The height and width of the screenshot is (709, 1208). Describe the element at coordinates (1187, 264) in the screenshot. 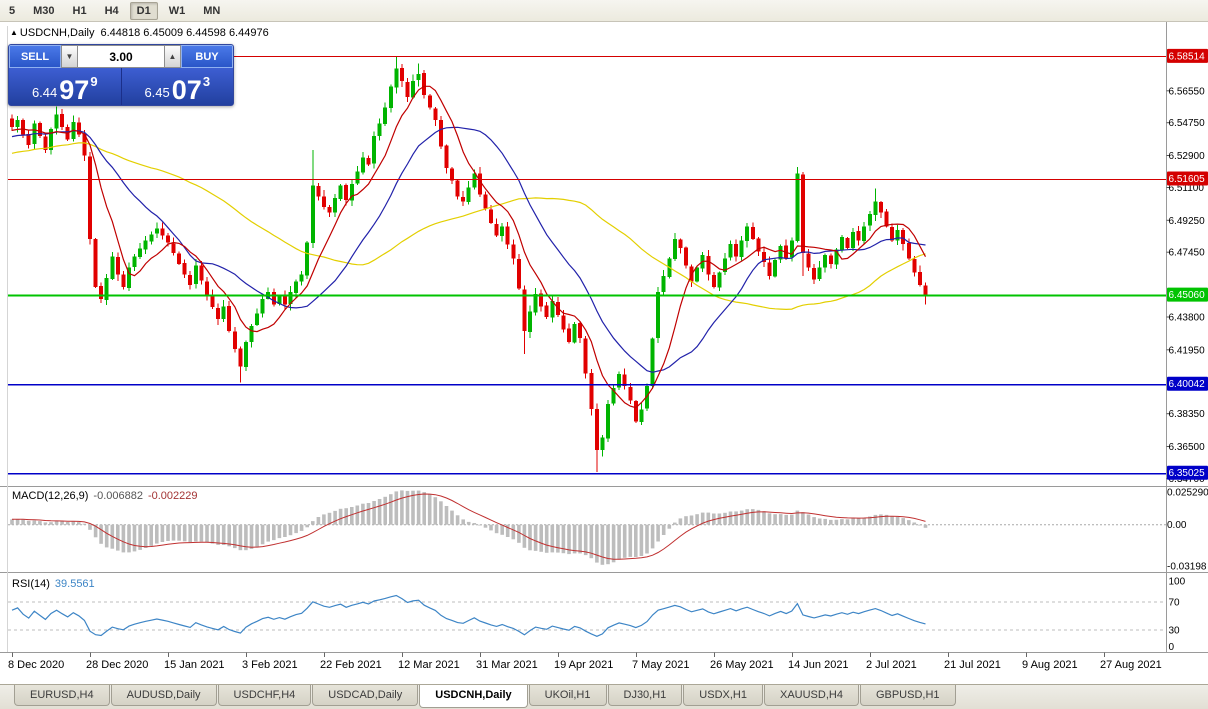

I see `price-axis-tags: 6.58514 6.51605 6.45060 6.40042 6.35025` at that location.